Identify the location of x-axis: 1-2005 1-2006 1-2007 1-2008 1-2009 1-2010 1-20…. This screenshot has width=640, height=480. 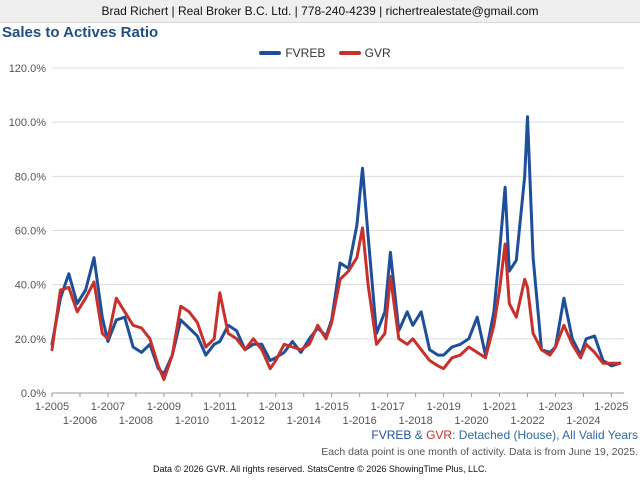
(332, 409).